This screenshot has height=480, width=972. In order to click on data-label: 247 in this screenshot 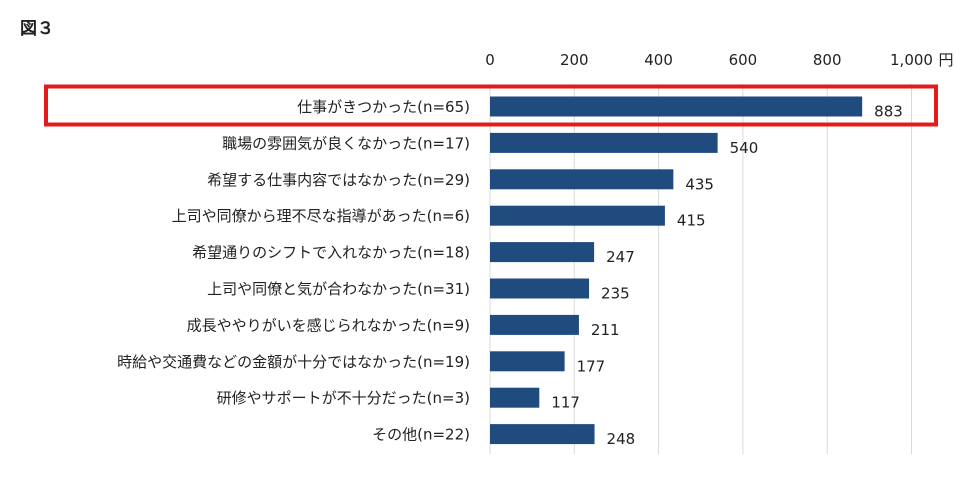, I will do `click(620, 257)`.